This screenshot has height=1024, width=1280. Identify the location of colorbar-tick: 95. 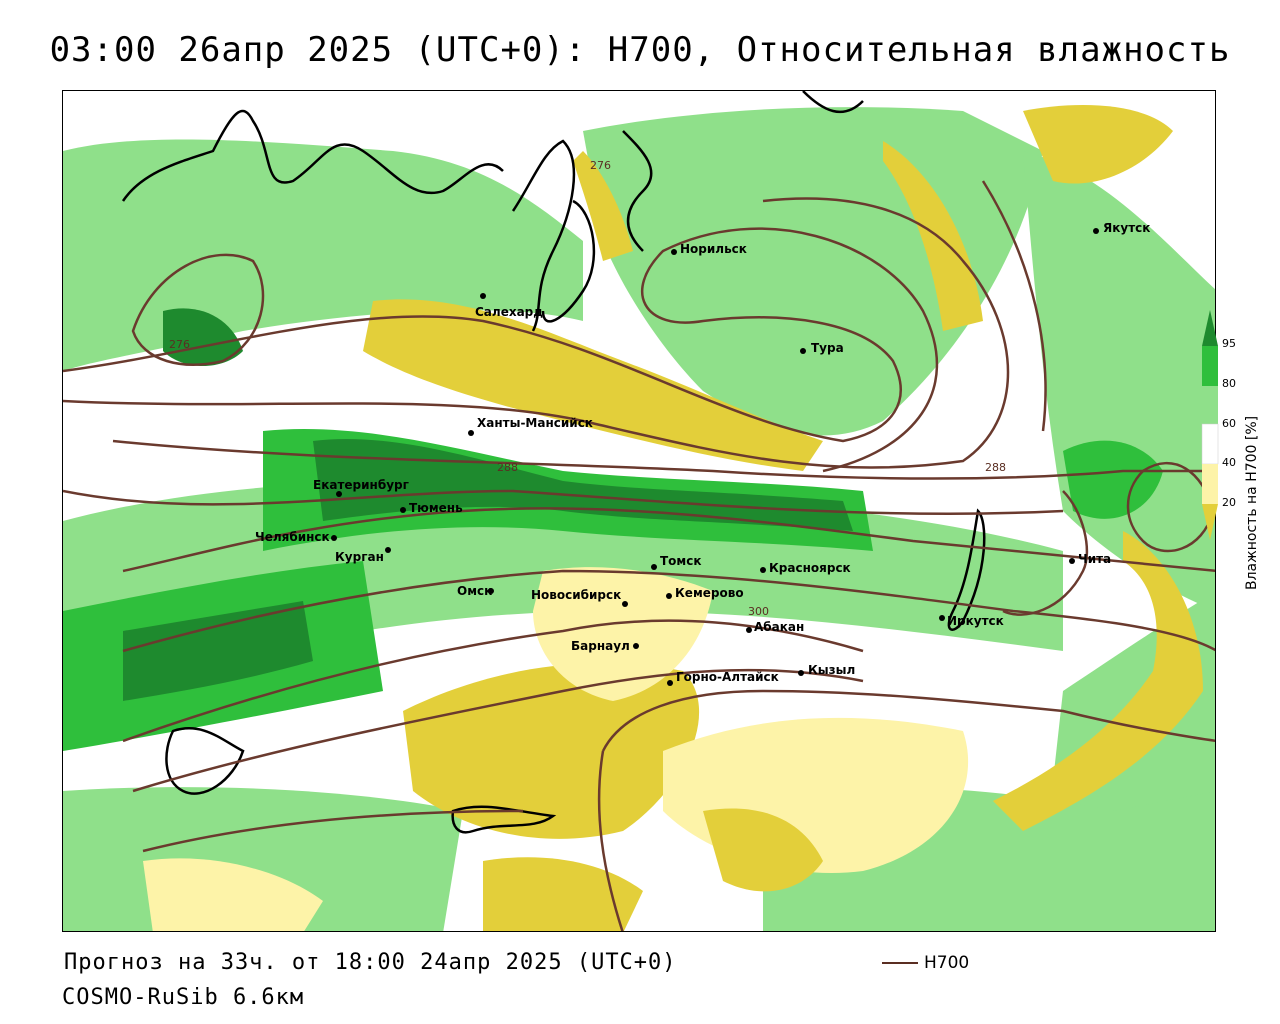
(1229, 343).